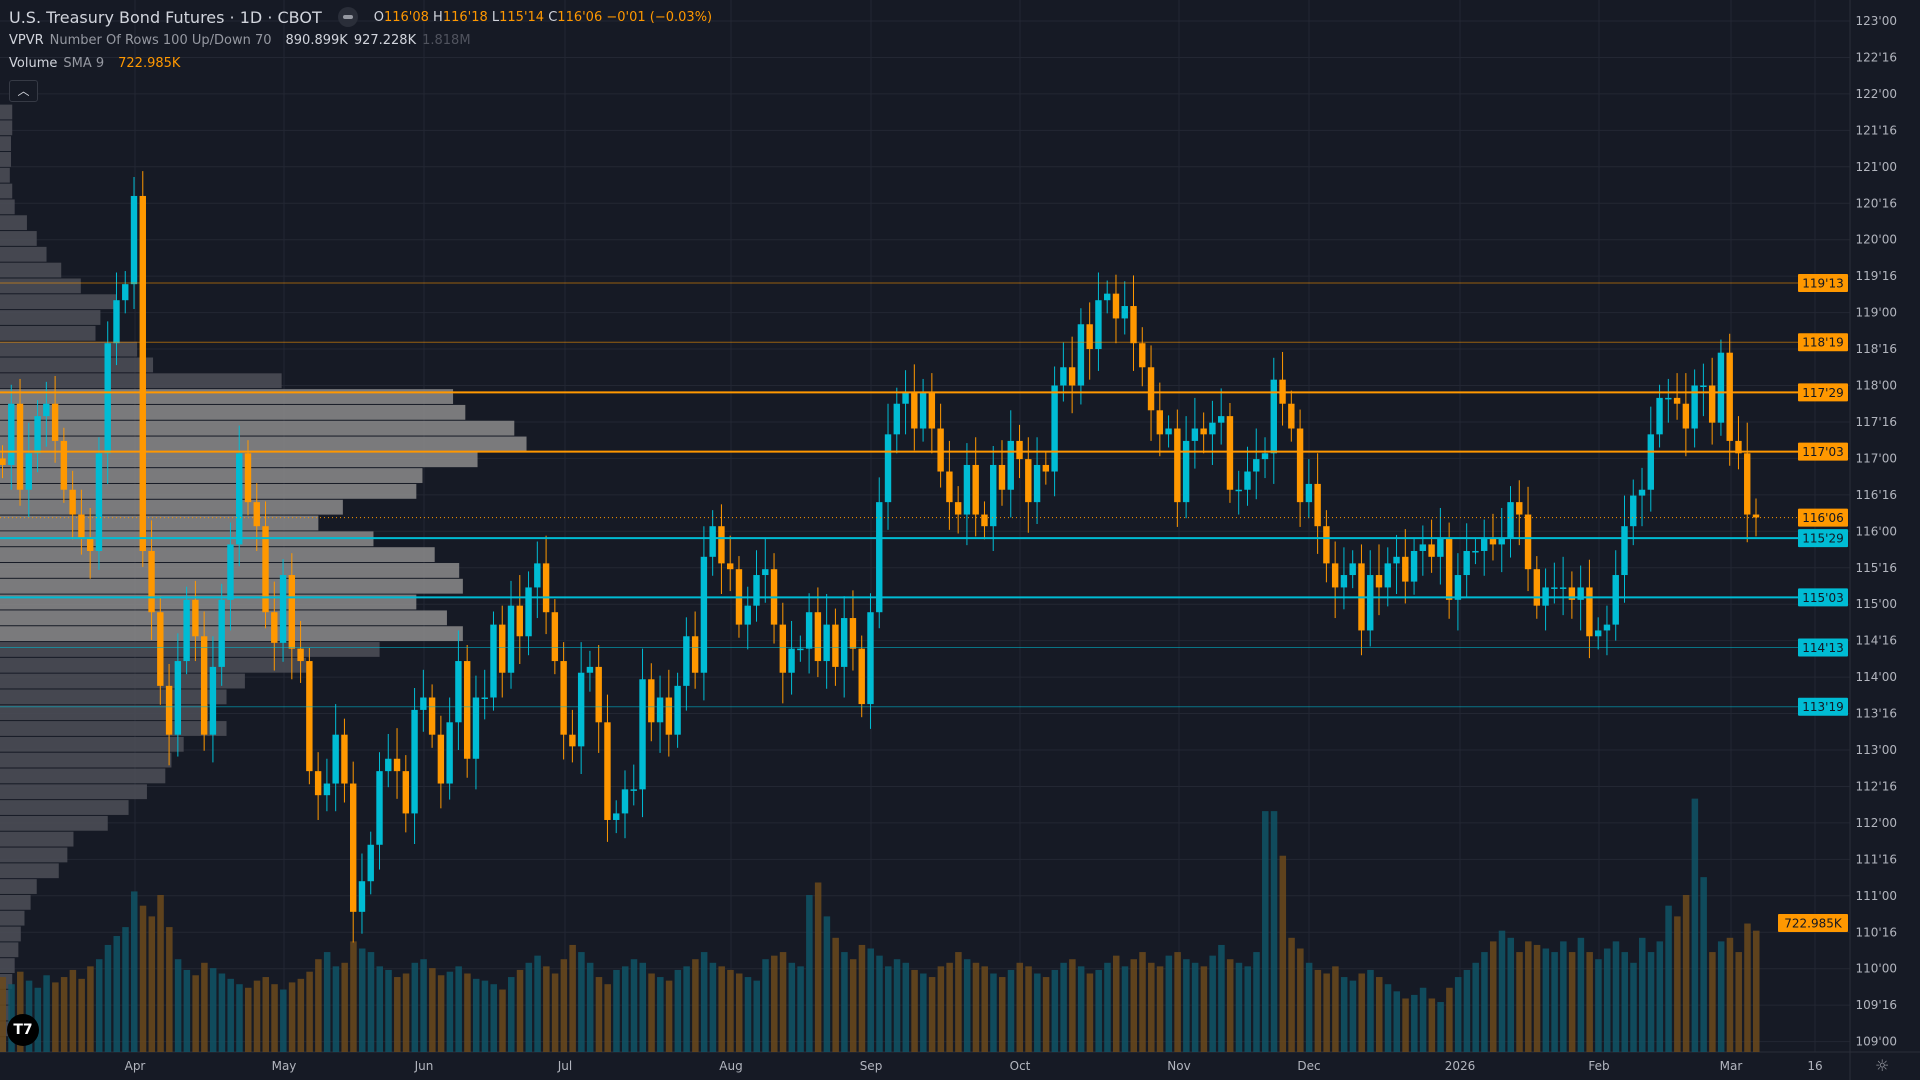 The height and width of the screenshot is (1080, 1920). I want to click on volume-legend: Volume SMA 9 722.985K, so click(94, 63).